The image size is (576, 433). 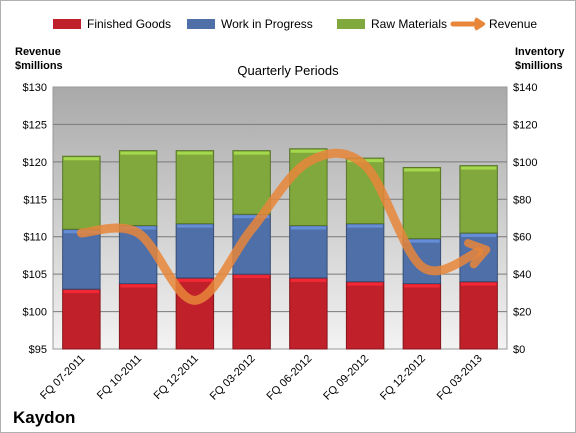 What do you see at coordinates (525, 88) in the screenshot?
I see `right-tick-label: $140` at bounding box center [525, 88].